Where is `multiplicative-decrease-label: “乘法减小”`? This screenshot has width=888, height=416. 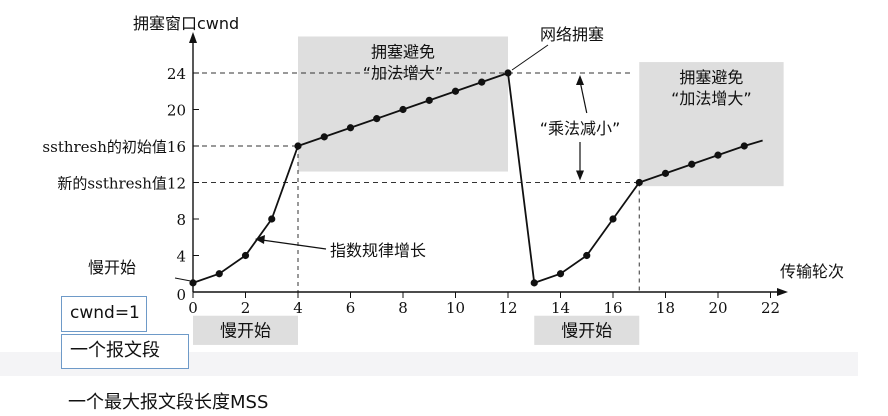 multiplicative-decrease-label: “乘法减小” is located at coordinates (580, 128).